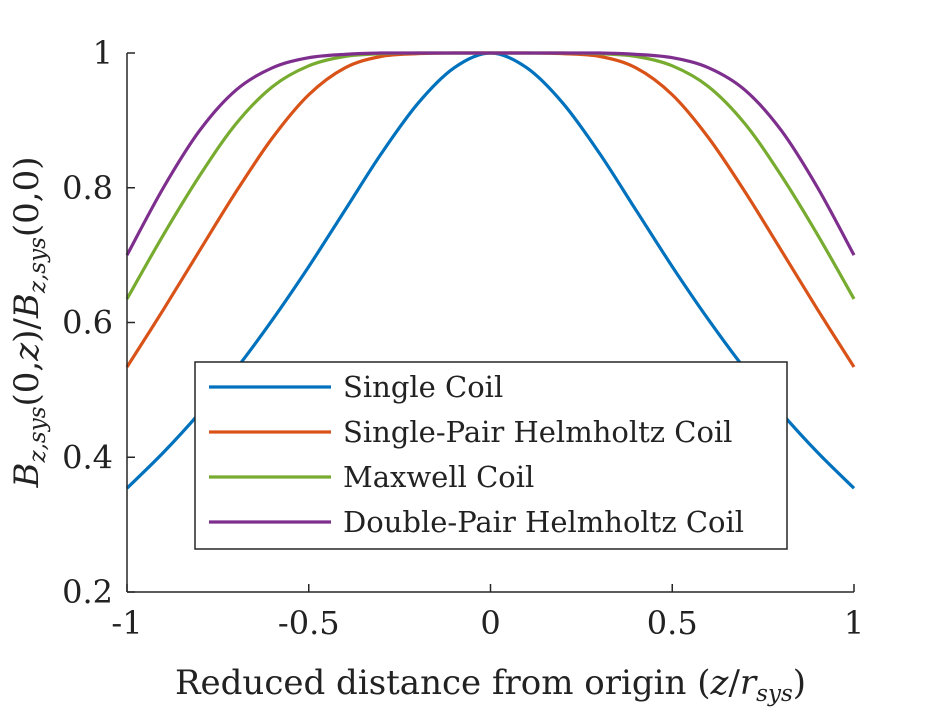 The height and width of the screenshot is (713, 945). Describe the element at coordinates (490, 623) in the screenshot. I see `x-tick-label: 0` at that location.